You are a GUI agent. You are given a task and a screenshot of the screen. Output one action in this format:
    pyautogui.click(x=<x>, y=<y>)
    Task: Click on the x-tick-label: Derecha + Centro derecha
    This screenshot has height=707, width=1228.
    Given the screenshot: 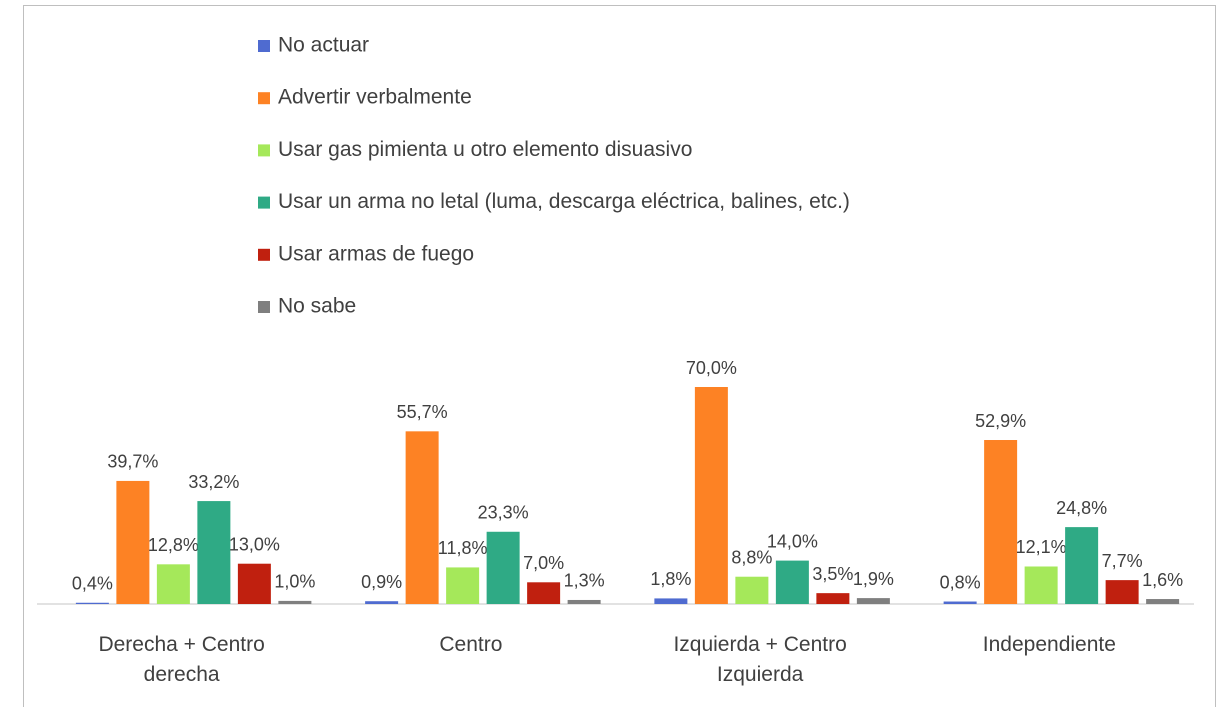 What is the action you would take?
    pyautogui.click(x=181, y=659)
    